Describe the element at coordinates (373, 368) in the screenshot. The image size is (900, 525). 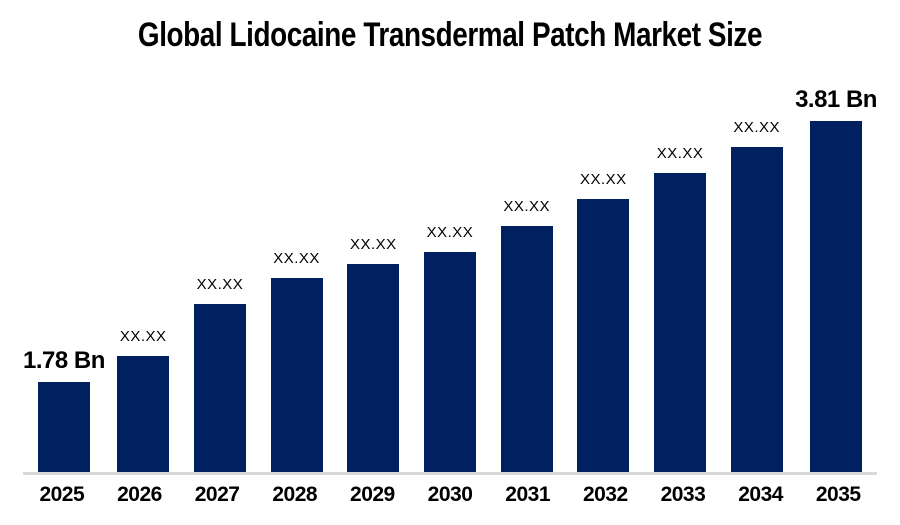
I see `bar-2029` at that location.